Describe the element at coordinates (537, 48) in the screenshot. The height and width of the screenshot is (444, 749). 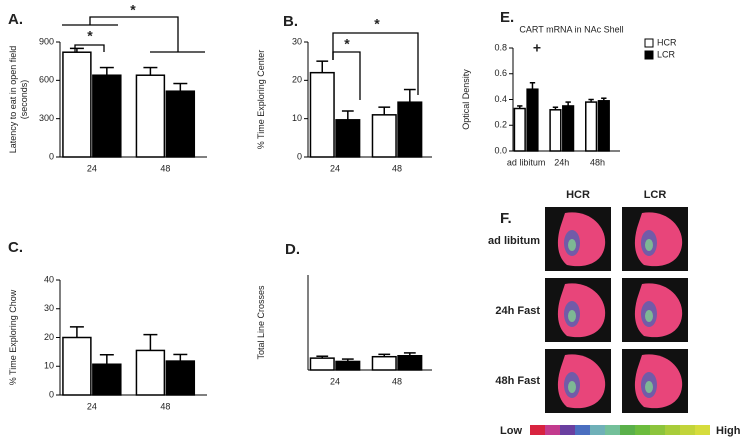
I see `annotation: +` at that location.